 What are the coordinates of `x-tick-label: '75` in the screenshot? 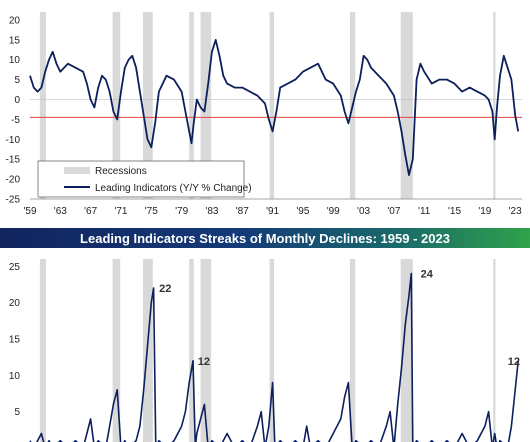 It's located at (151, 211).